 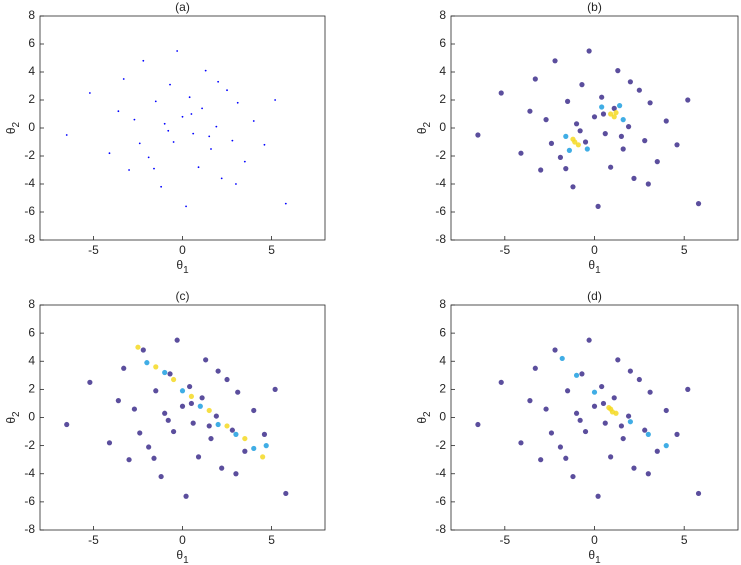 What do you see at coordinates (182, 7) in the screenshot?
I see `panel-title: (a)` at bounding box center [182, 7].